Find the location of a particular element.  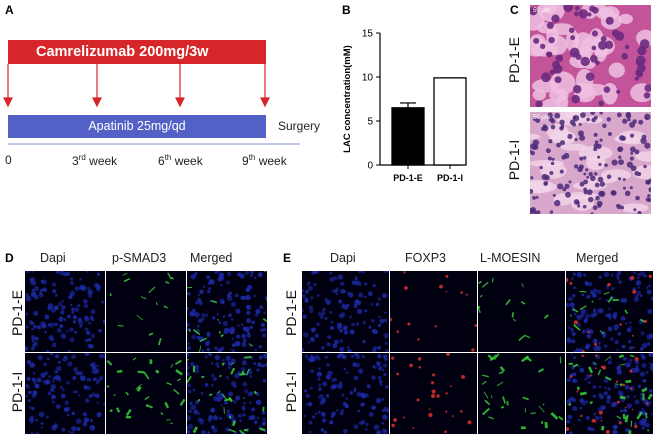

x-tick-label: PD-1-E is located at coordinates (408, 178).